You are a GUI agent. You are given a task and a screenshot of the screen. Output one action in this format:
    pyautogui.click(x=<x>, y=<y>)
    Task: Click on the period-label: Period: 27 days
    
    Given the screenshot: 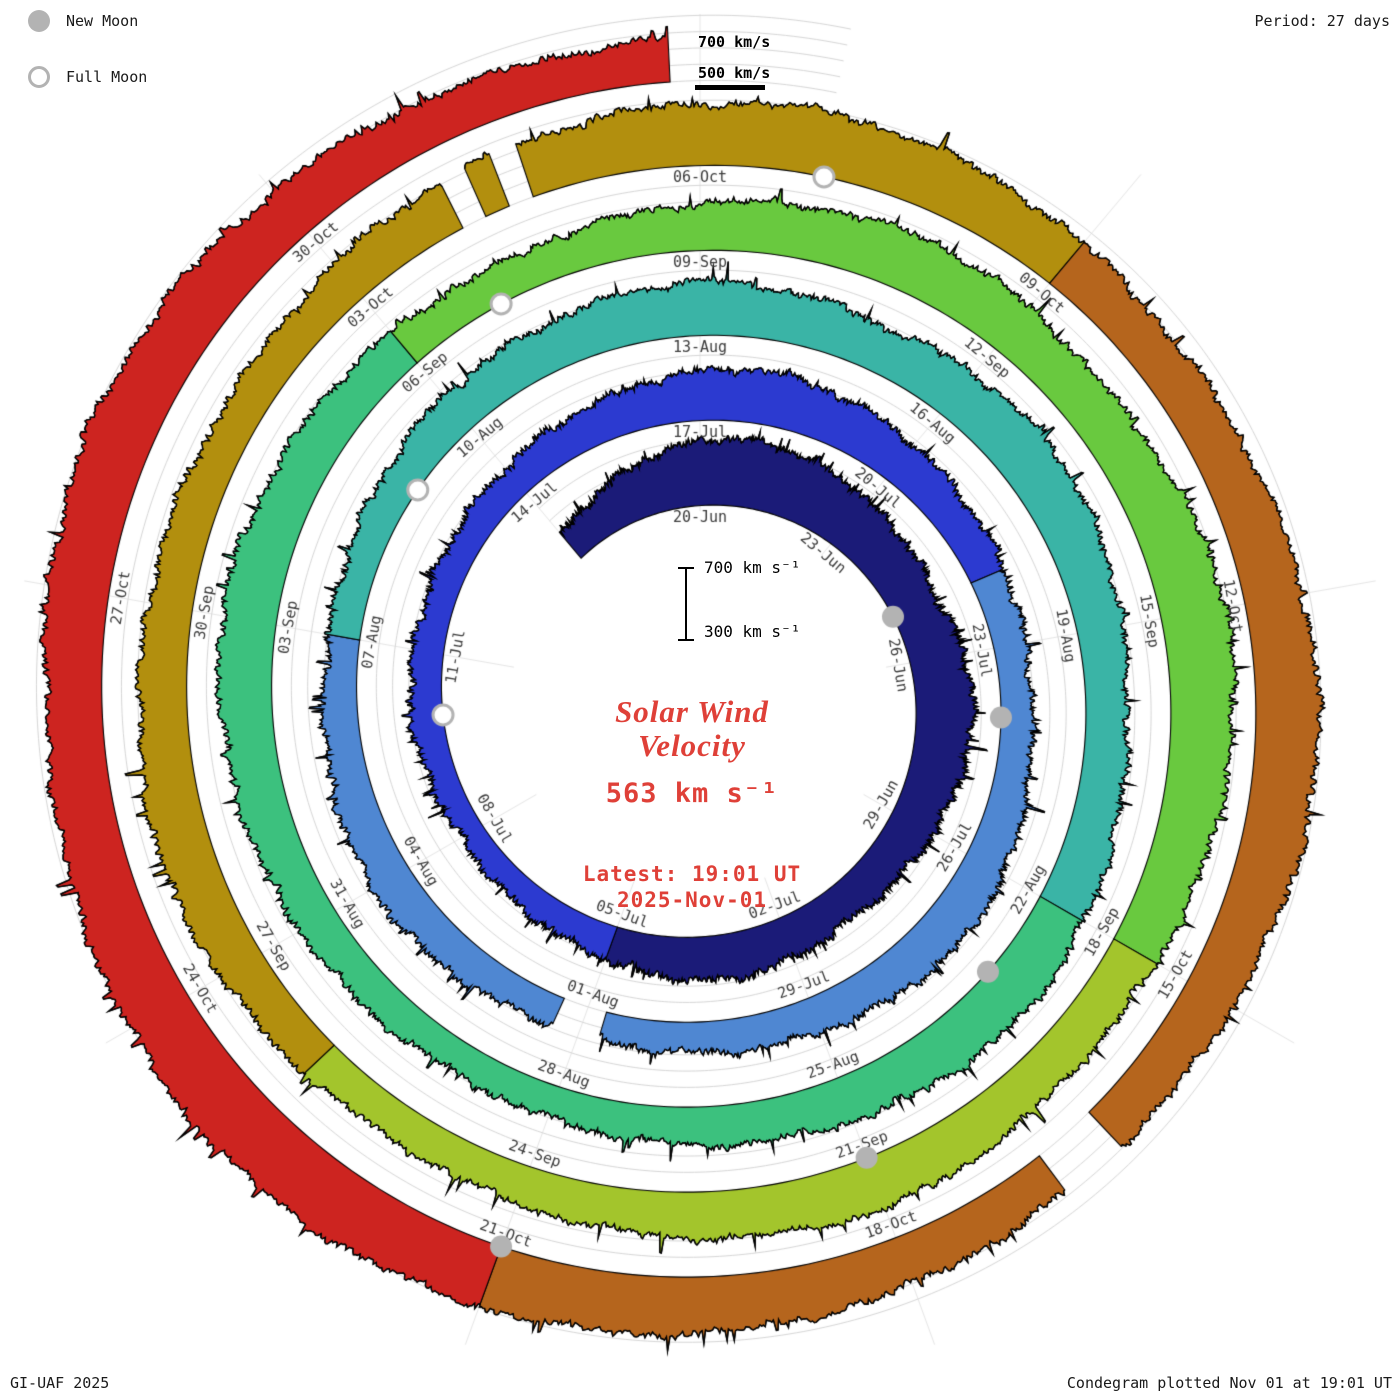 What is the action you would take?
    pyautogui.click(x=1322, y=21)
    